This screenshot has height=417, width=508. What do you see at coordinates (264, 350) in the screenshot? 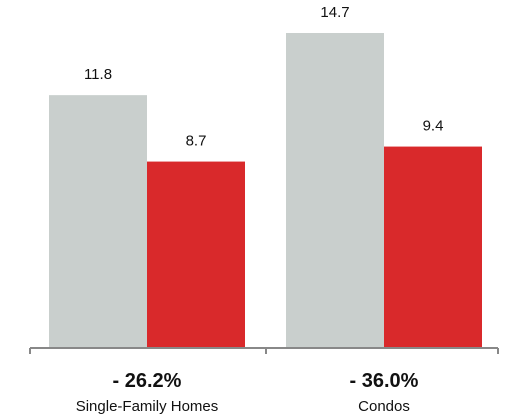
I see `x-axis` at bounding box center [264, 350].